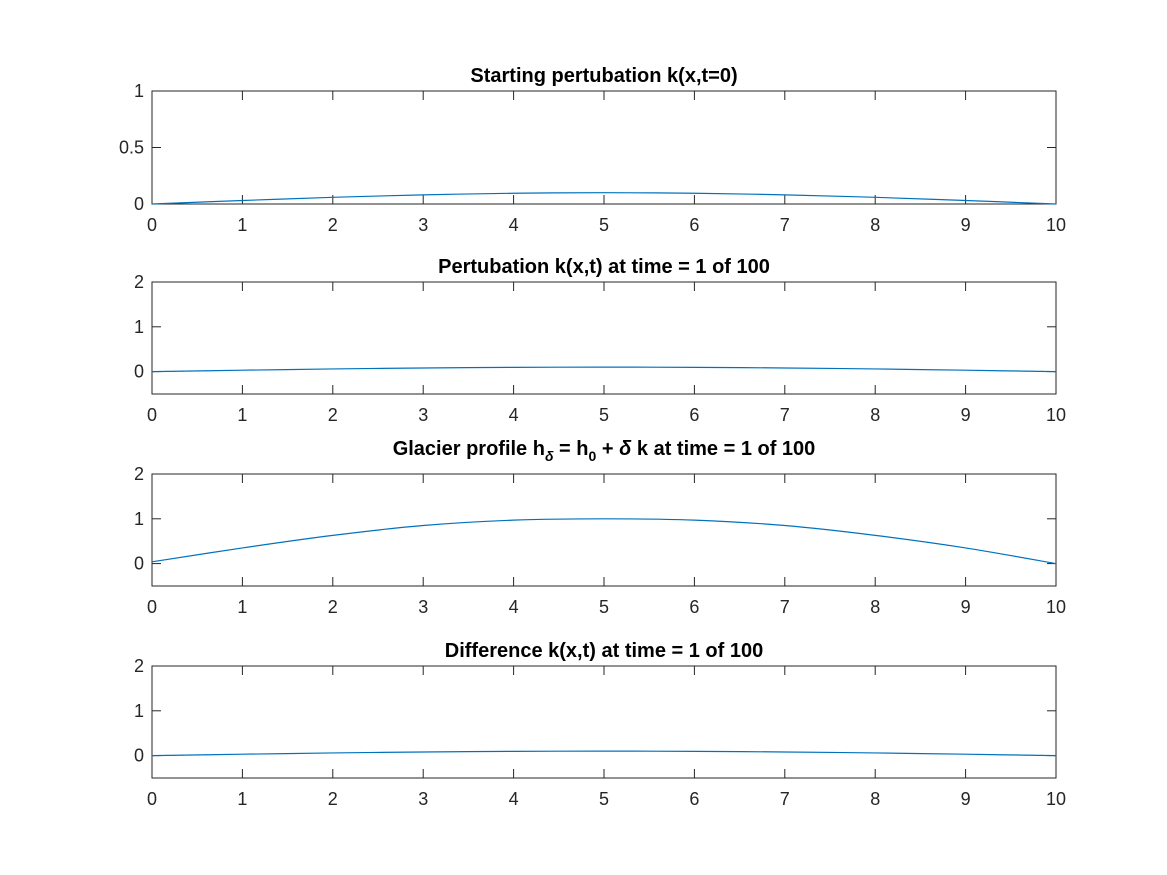  What do you see at coordinates (242, 415) in the screenshot?
I see `subplot-2-x-tick-label: 1` at bounding box center [242, 415].